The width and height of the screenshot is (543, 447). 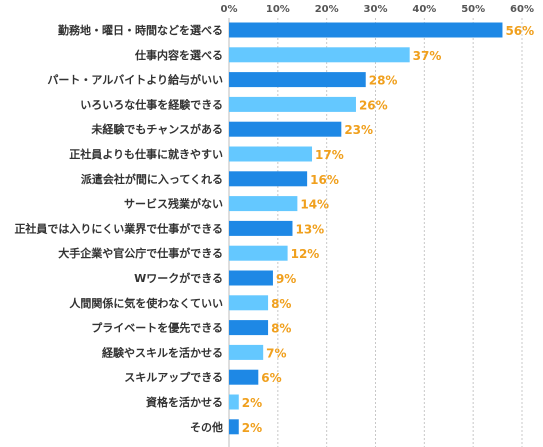 I want to click on category-label: 正社員では入りにくい業界で仕事ができる, so click(x=118, y=228).